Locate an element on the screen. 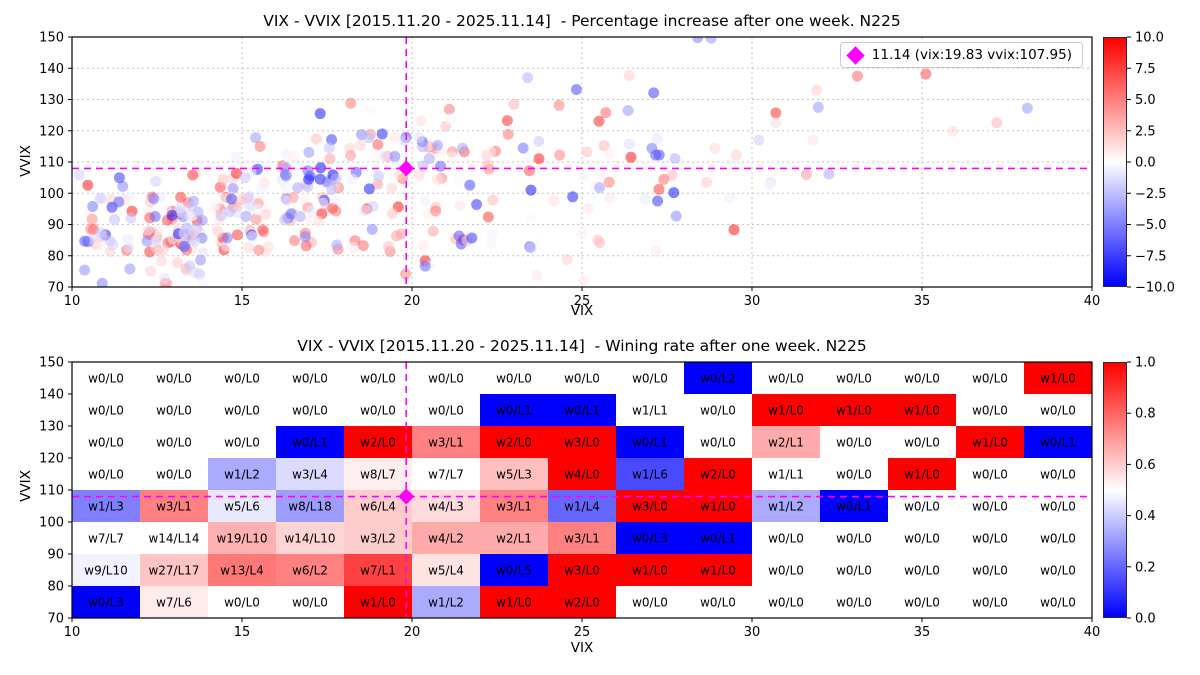 The image size is (1200, 675). bottom-ylabel: VVIX is located at coordinates (26, 486).